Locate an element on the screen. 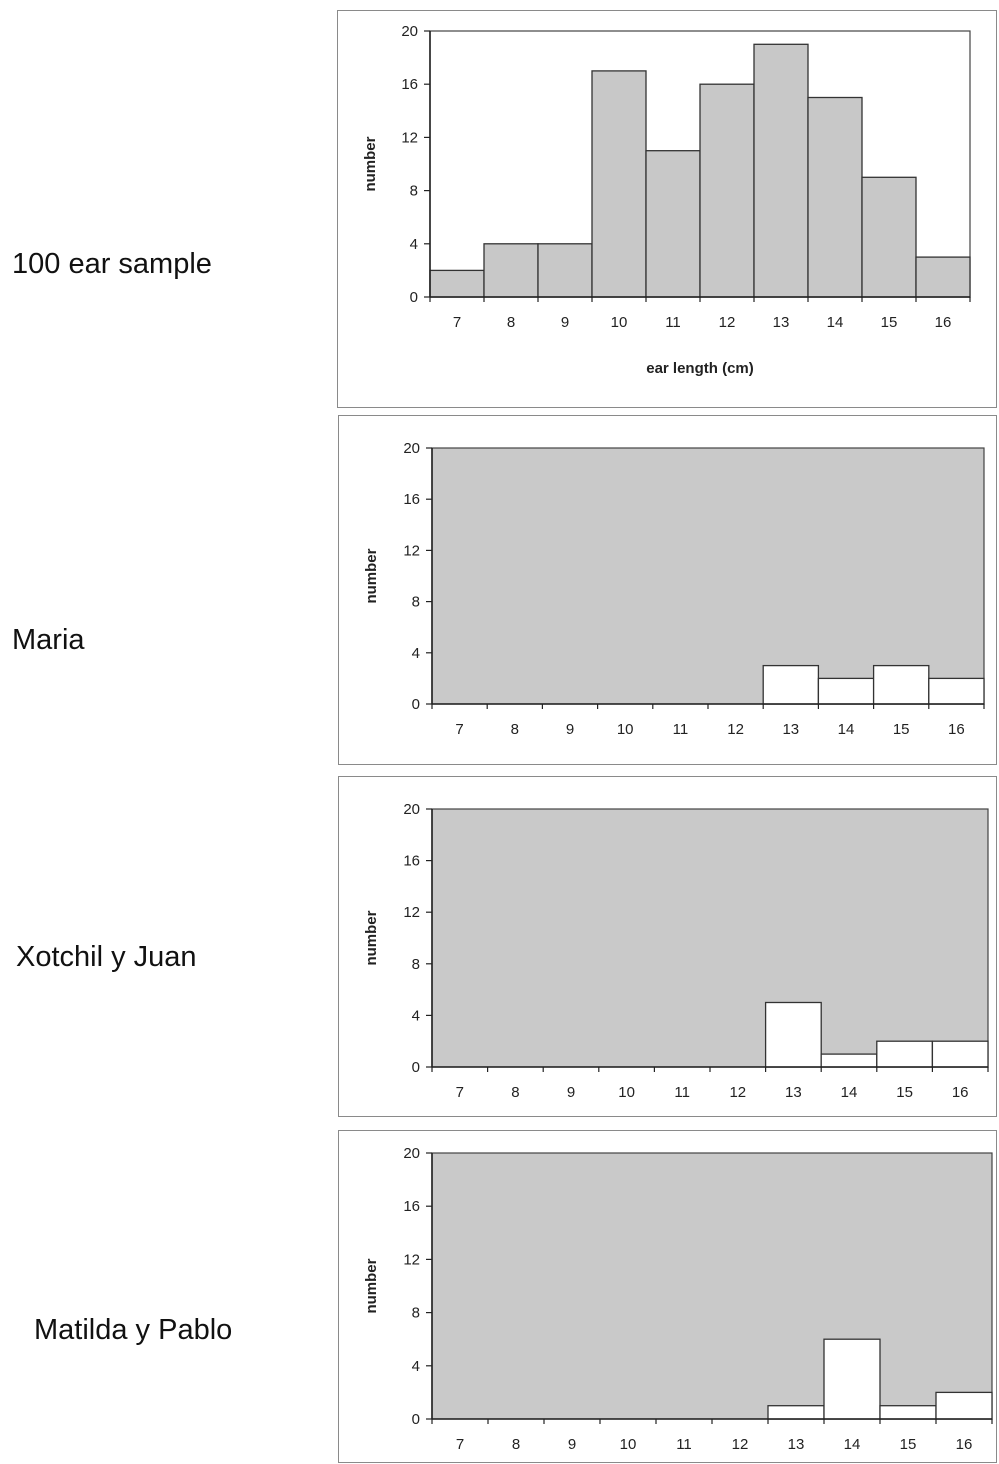 This screenshot has width=999, height=1464. row-label-xotchil-y-juan: Xotchil y Juan is located at coordinates (106, 957).